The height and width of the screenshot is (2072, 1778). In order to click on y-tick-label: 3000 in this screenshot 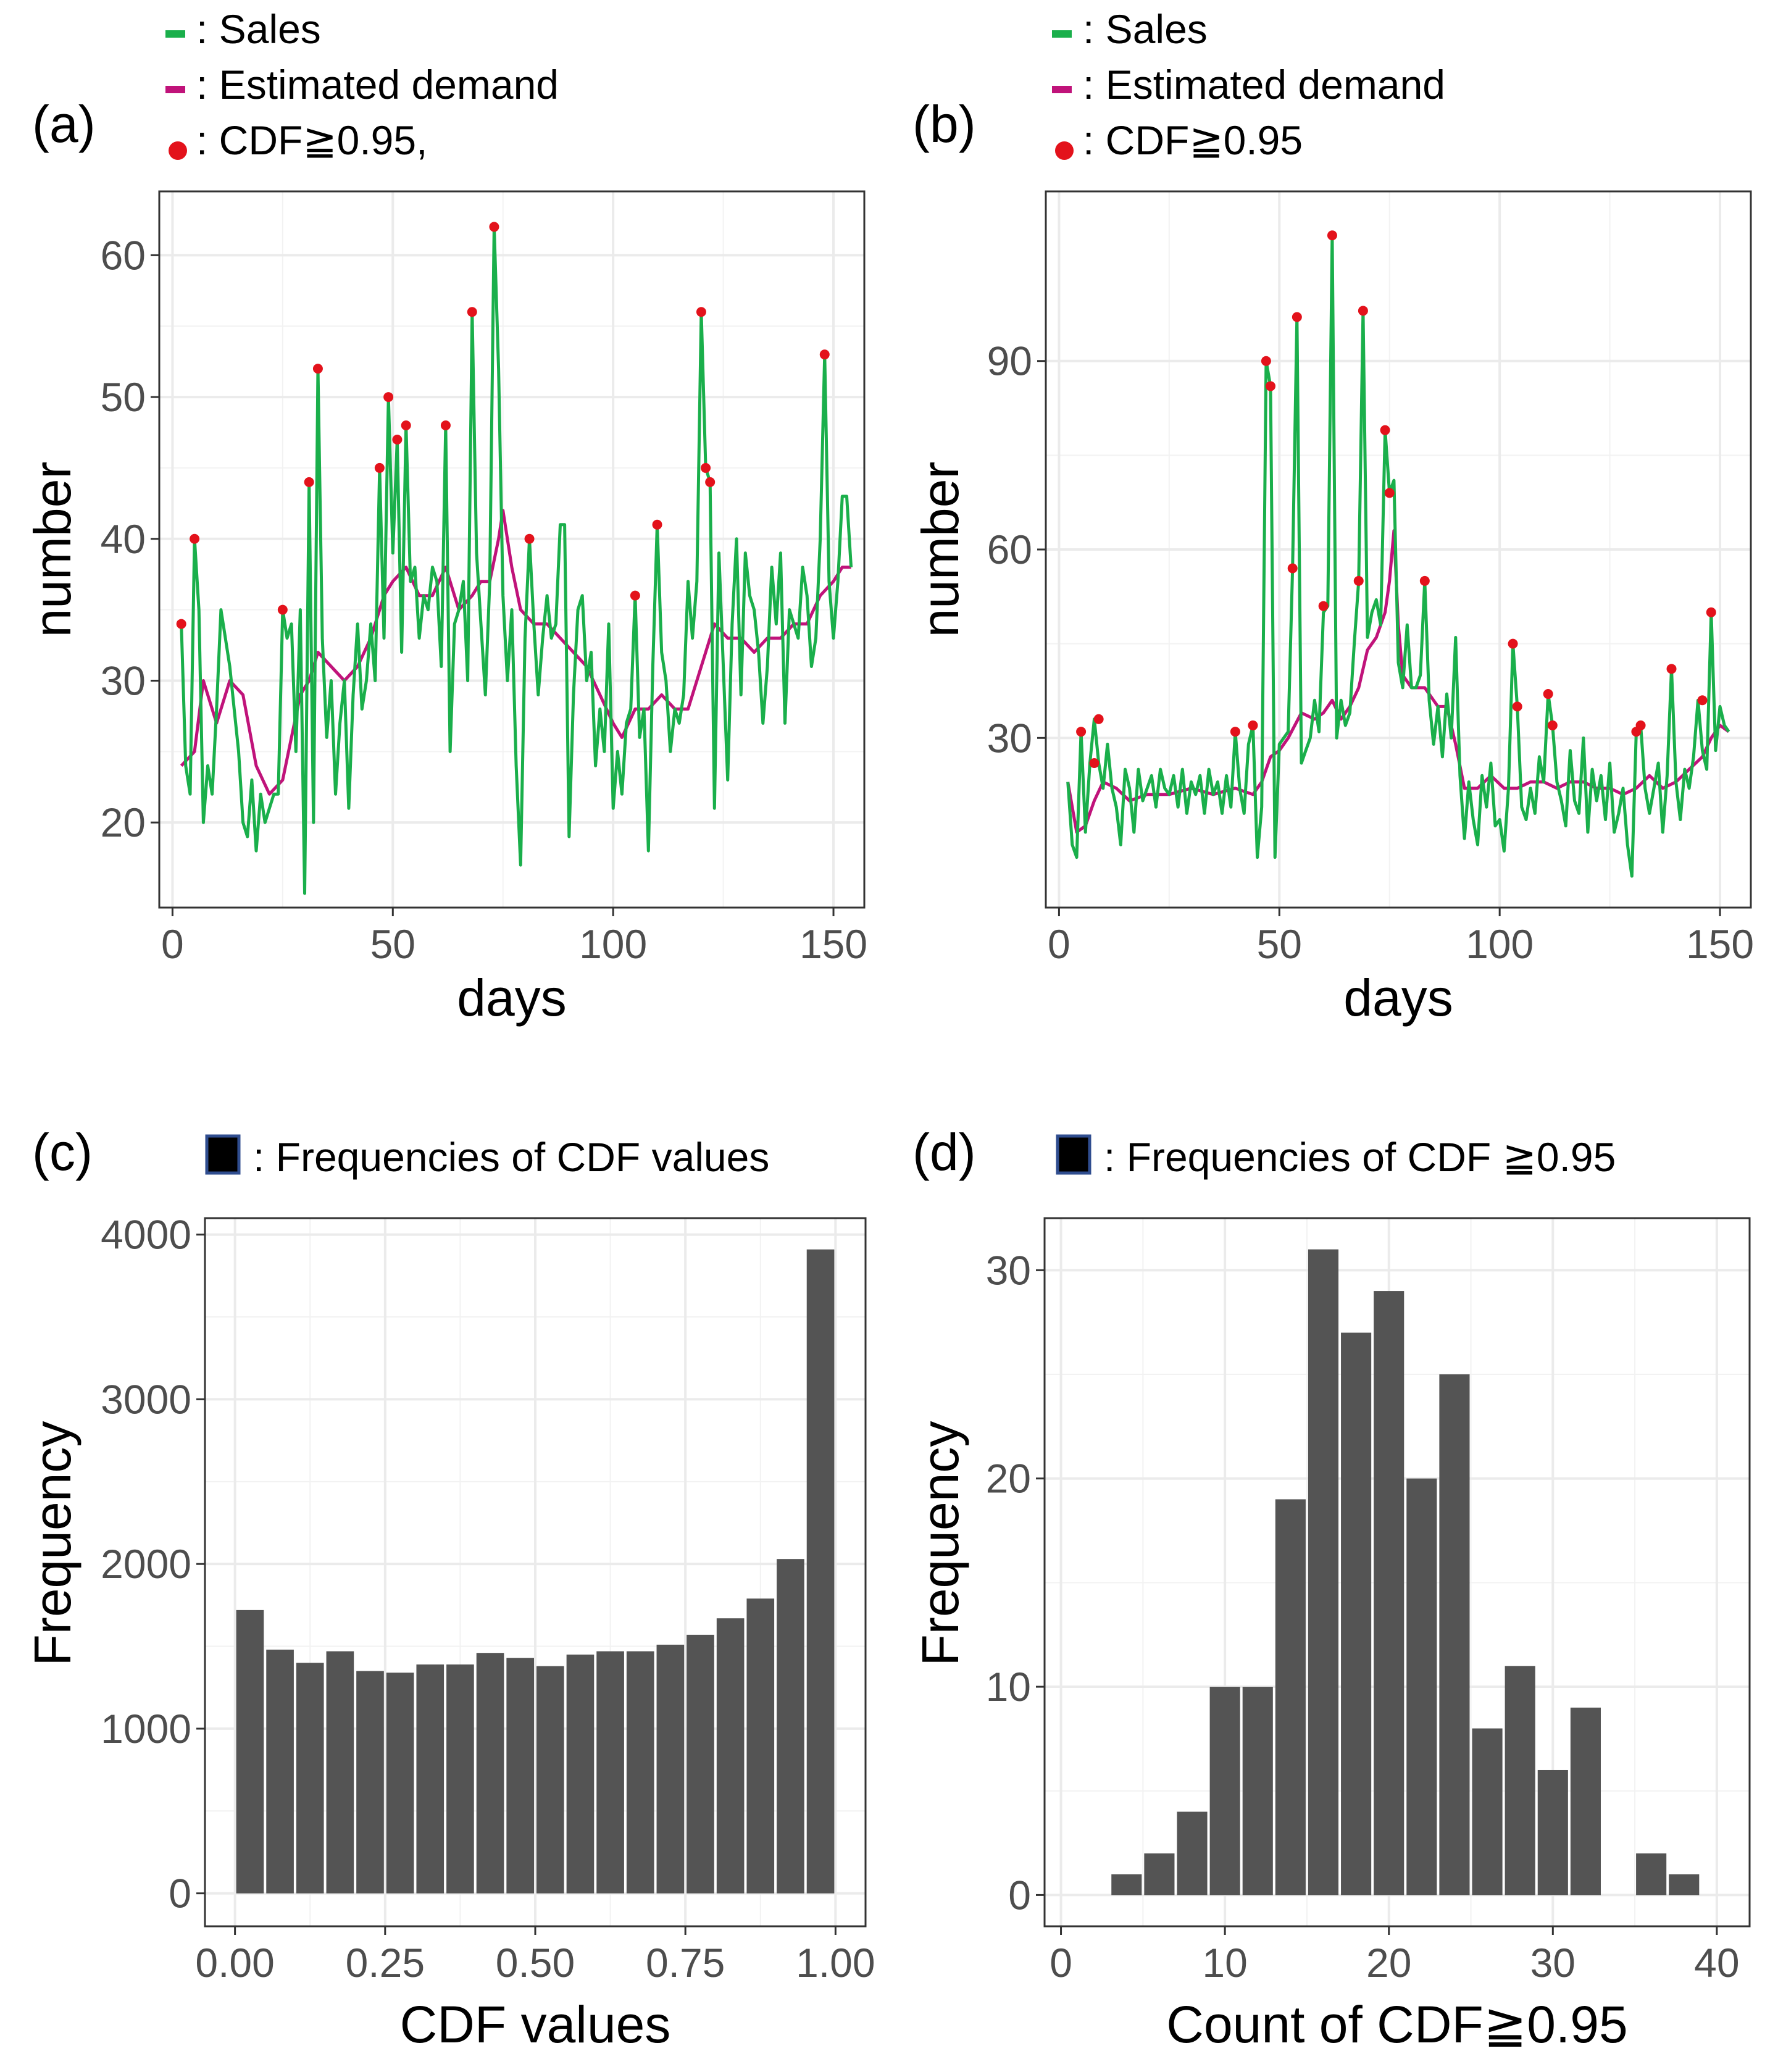, I will do `click(146, 1399)`.